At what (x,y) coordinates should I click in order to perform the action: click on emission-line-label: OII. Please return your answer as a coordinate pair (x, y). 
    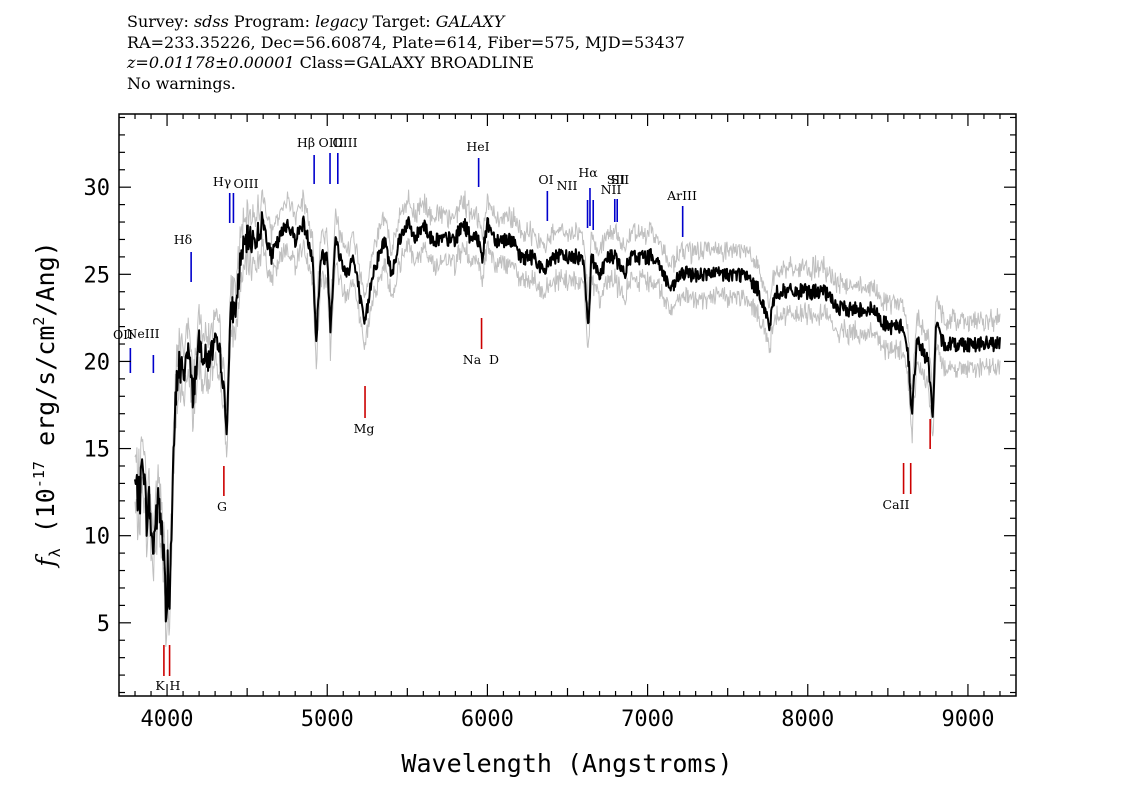
    Looking at the image, I should click on (123, 334).